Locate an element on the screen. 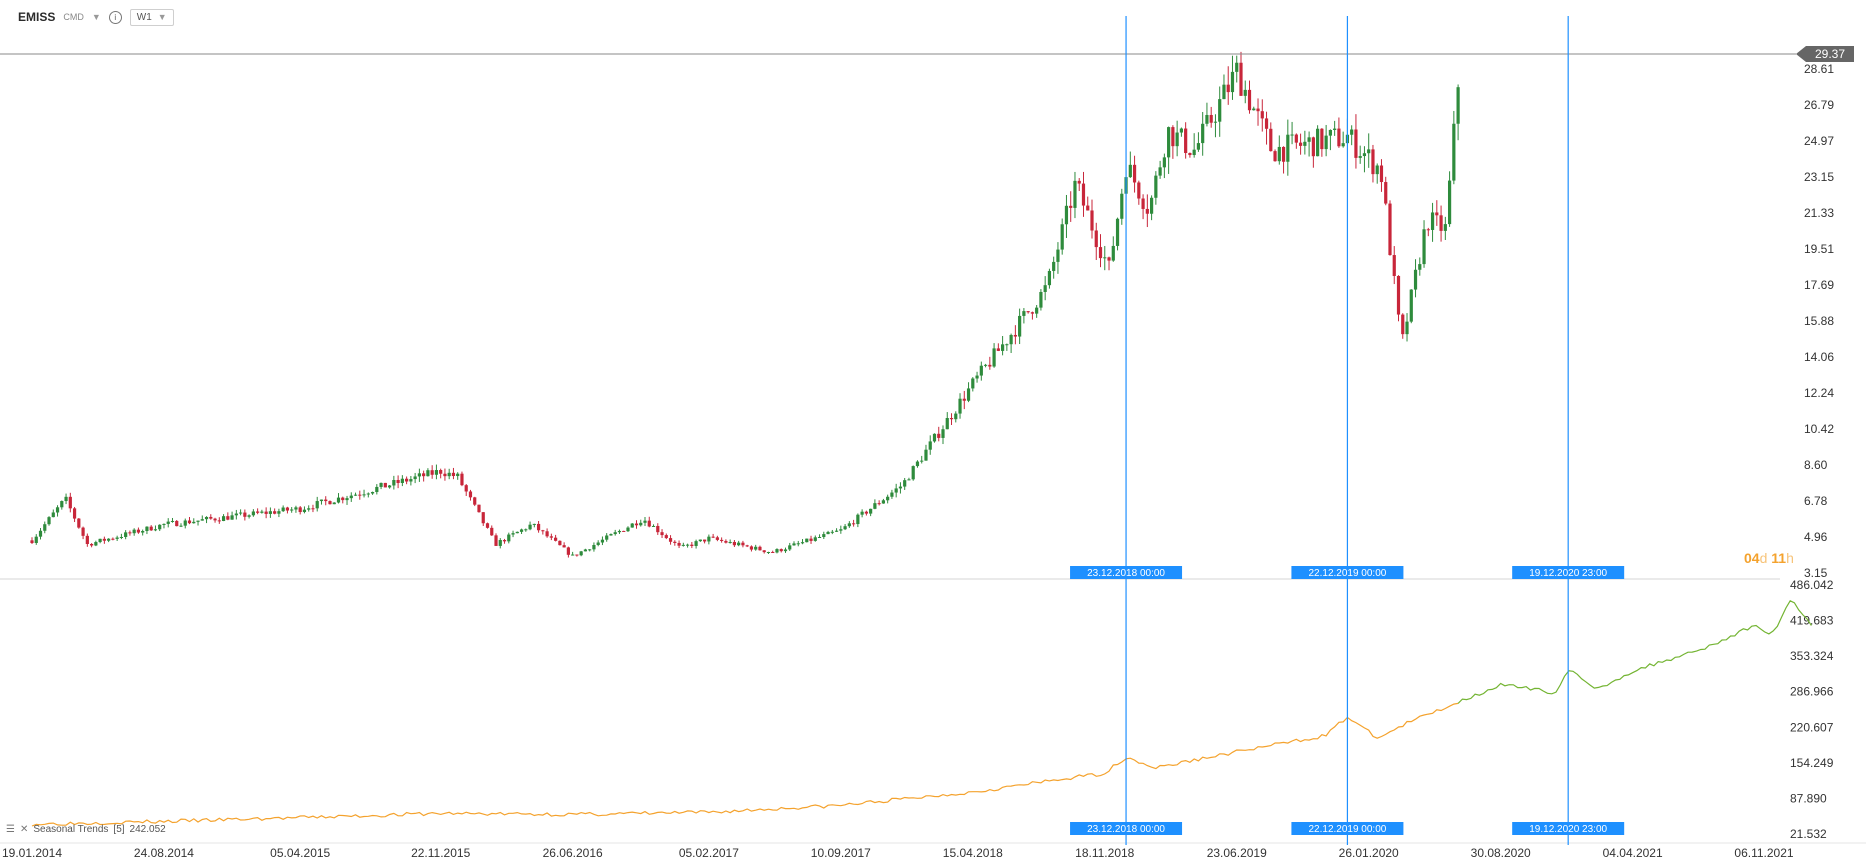 This screenshot has height=865, width=1866. date-tick-label: 23.06.2019 is located at coordinates (1237, 853).